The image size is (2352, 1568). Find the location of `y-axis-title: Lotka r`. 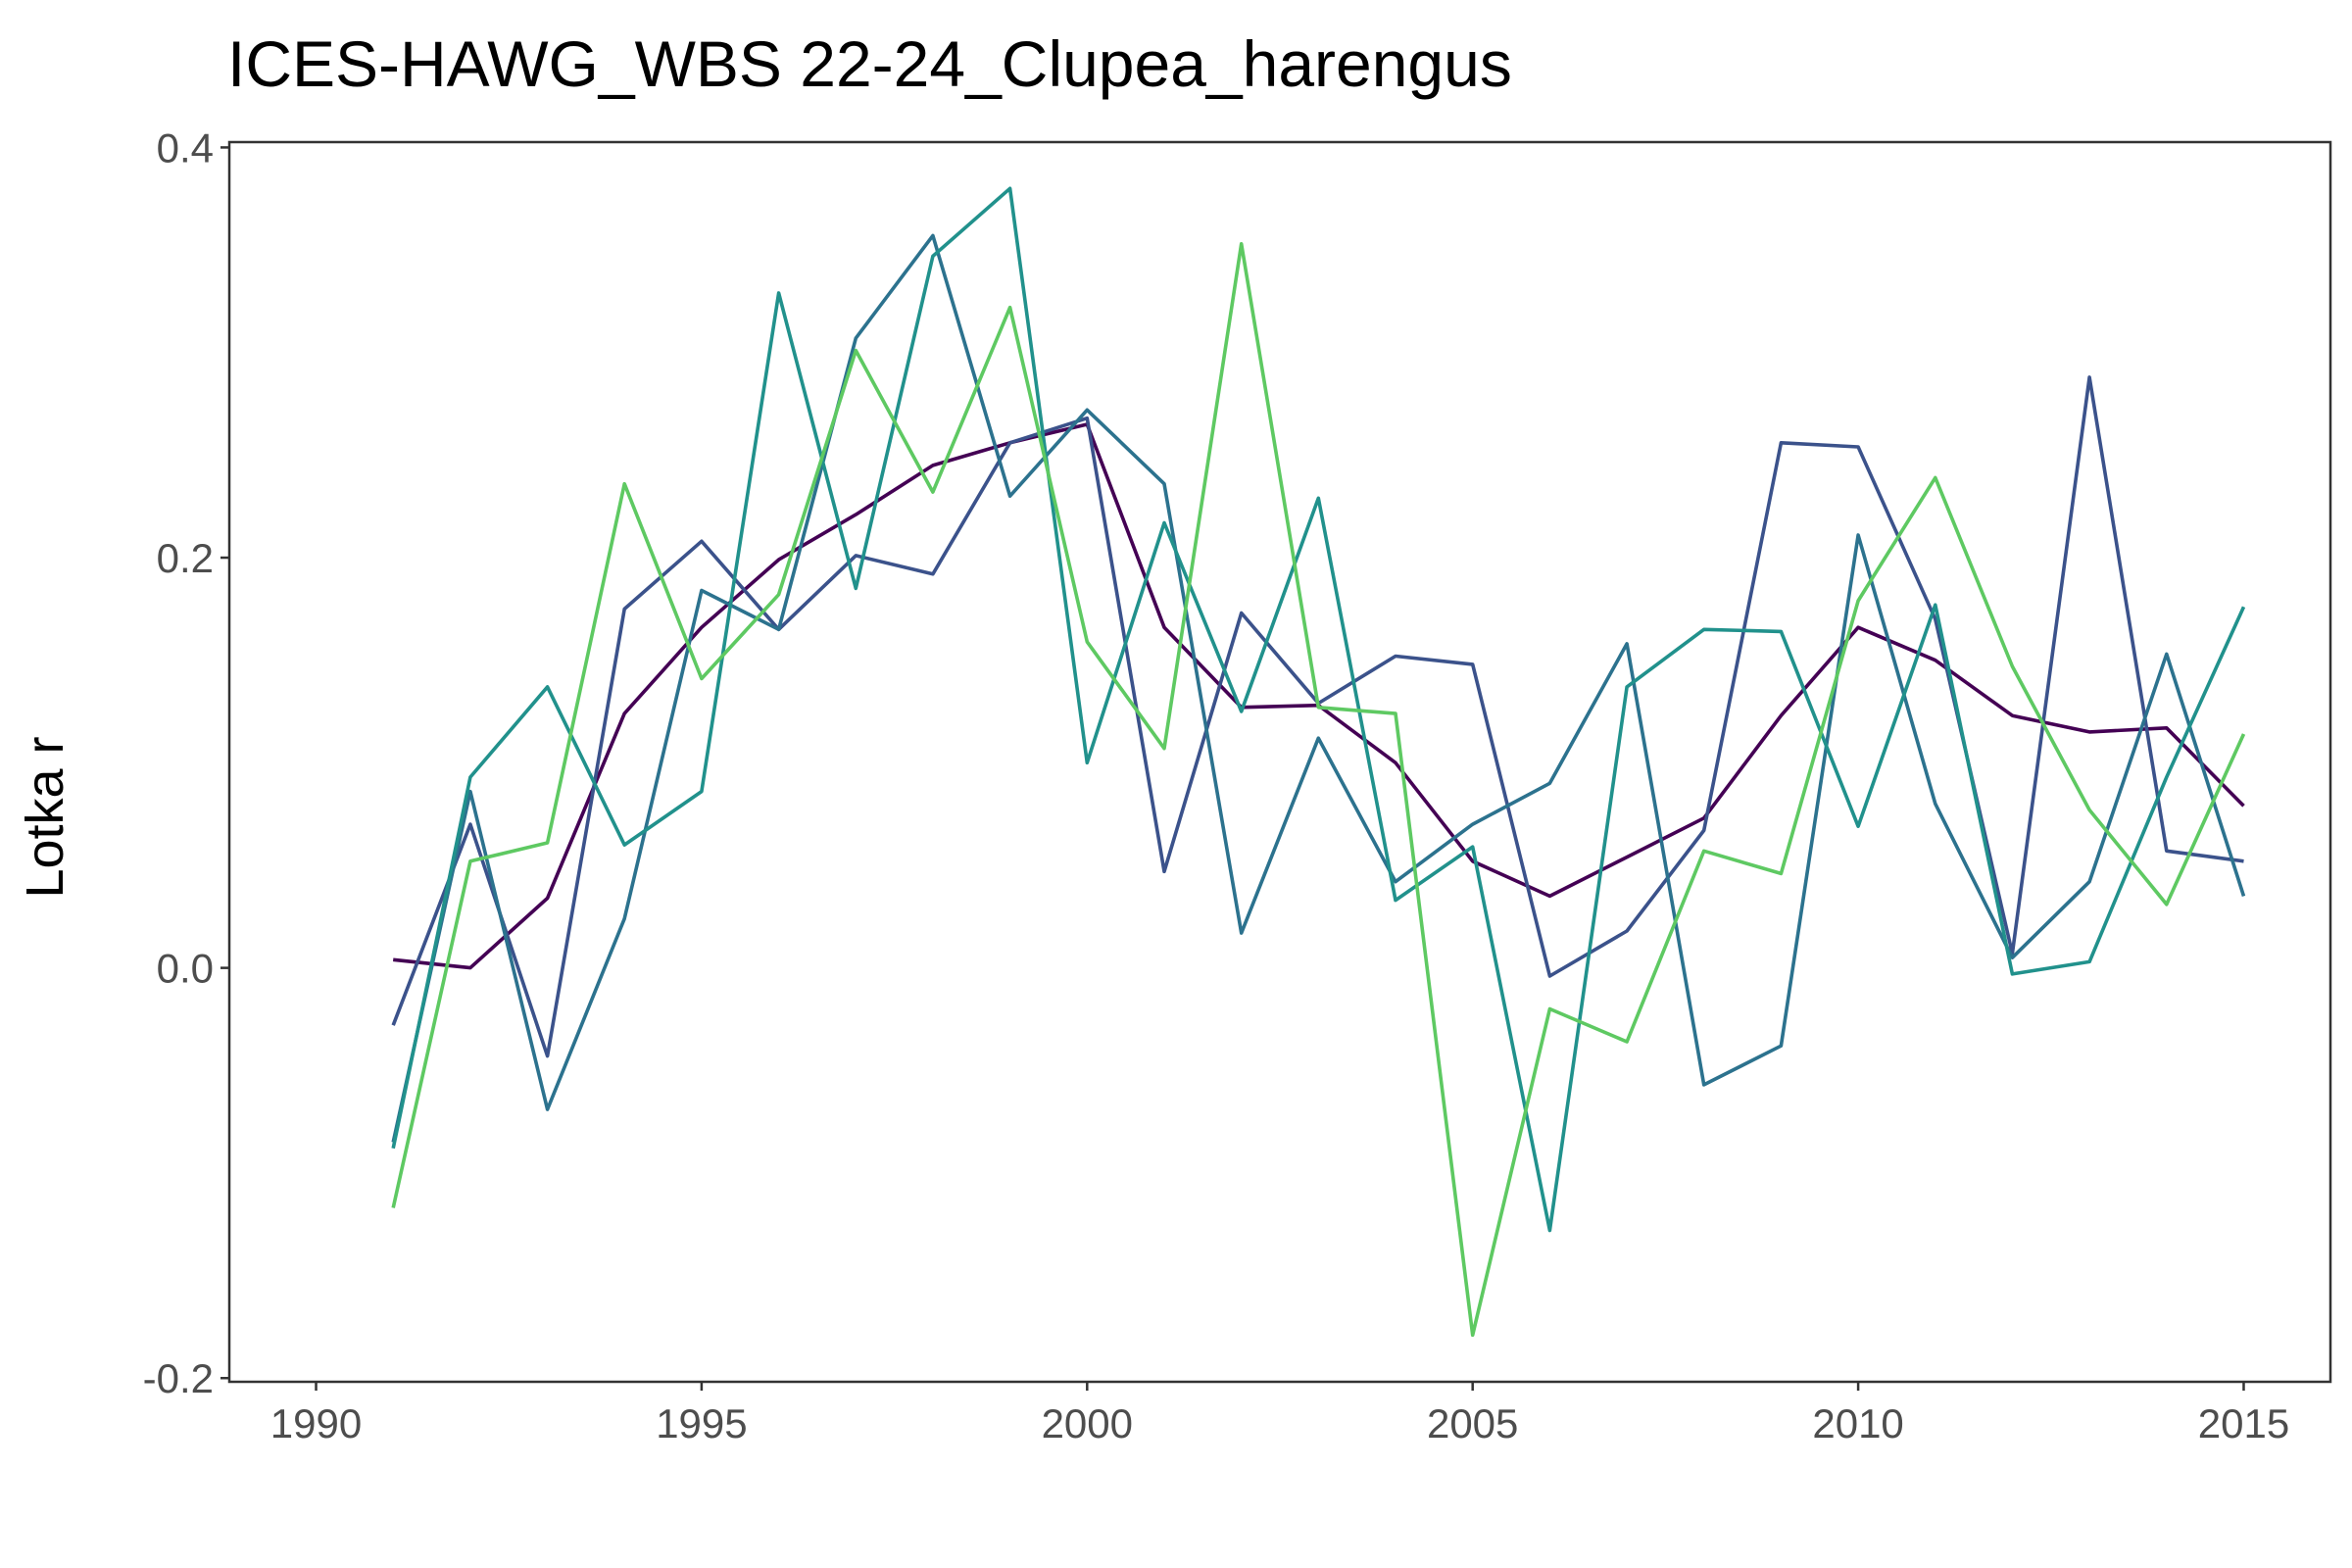

y-axis-title: Lotka r is located at coordinates (45, 817).